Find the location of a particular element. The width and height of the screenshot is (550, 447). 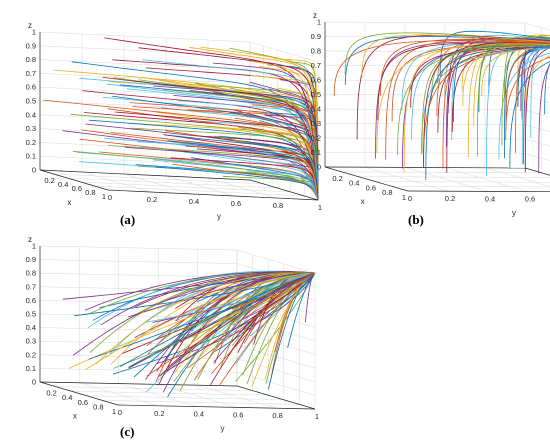

x-tick-label: 0.2 is located at coordinates (51, 393).